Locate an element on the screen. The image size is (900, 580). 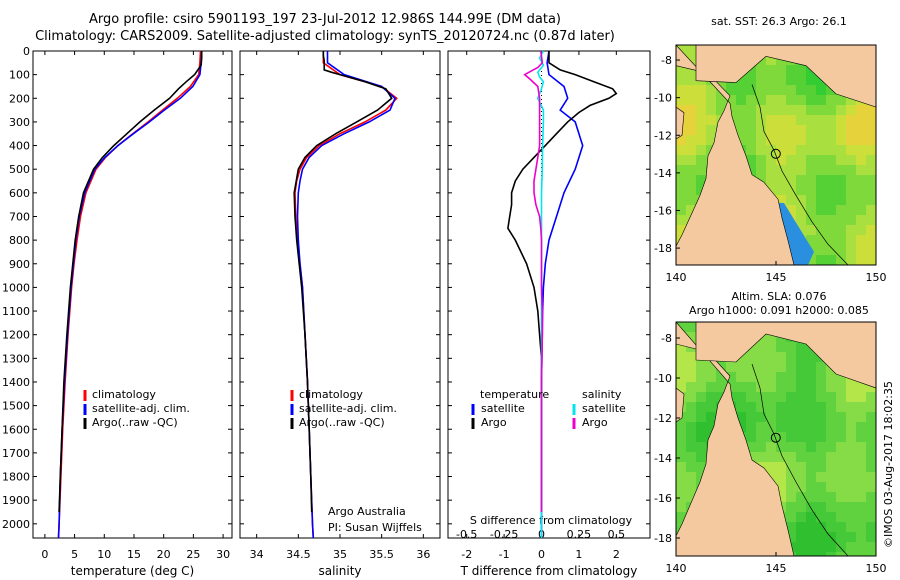
diff-legend-label: Argo is located at coordinates (494, 422).